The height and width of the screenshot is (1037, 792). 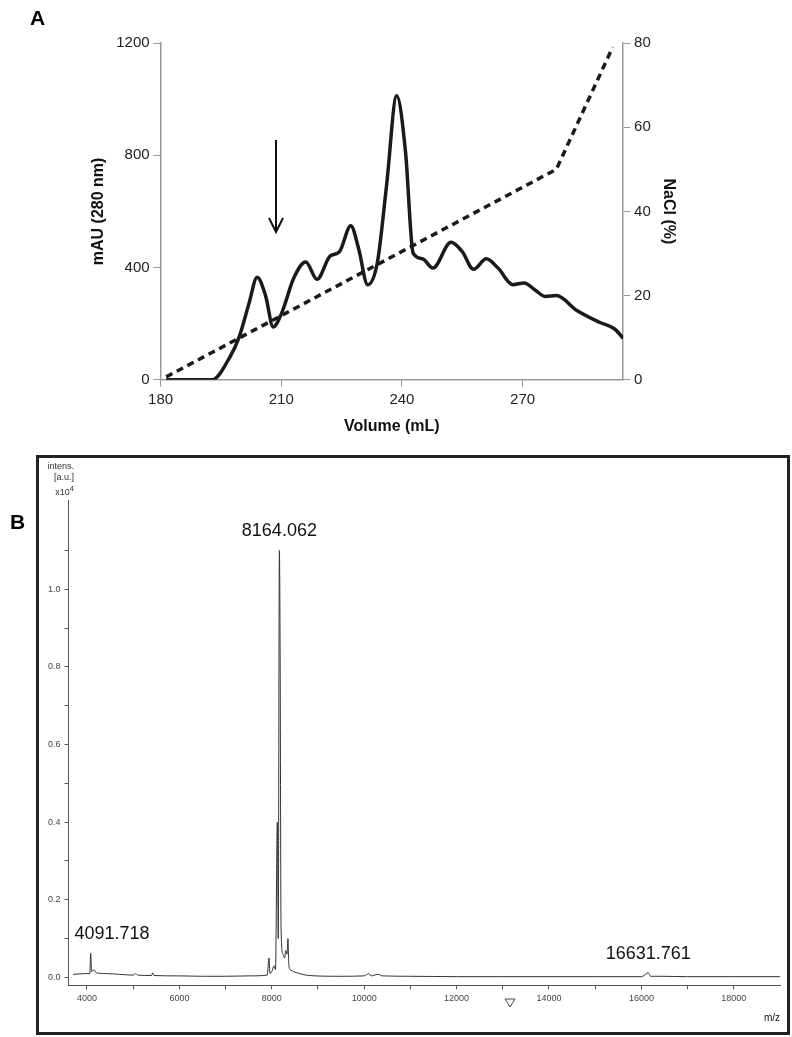 What do you see at coordinates (145, 378) in the screenshot?
I see `y-tick-label: 0` at bounding box center [145, 378].